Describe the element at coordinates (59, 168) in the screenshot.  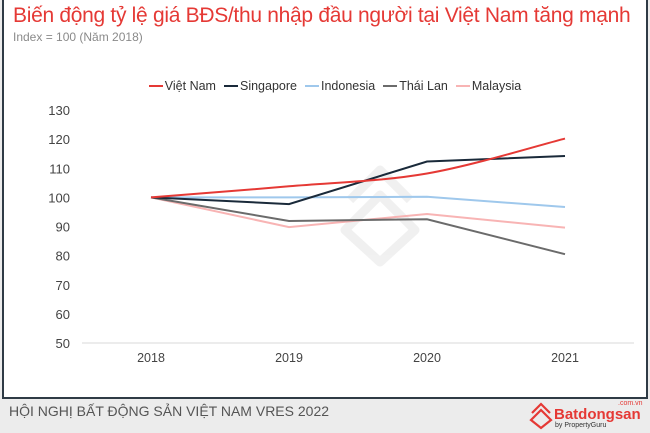
I see `y-tick-label: 110` at that location.